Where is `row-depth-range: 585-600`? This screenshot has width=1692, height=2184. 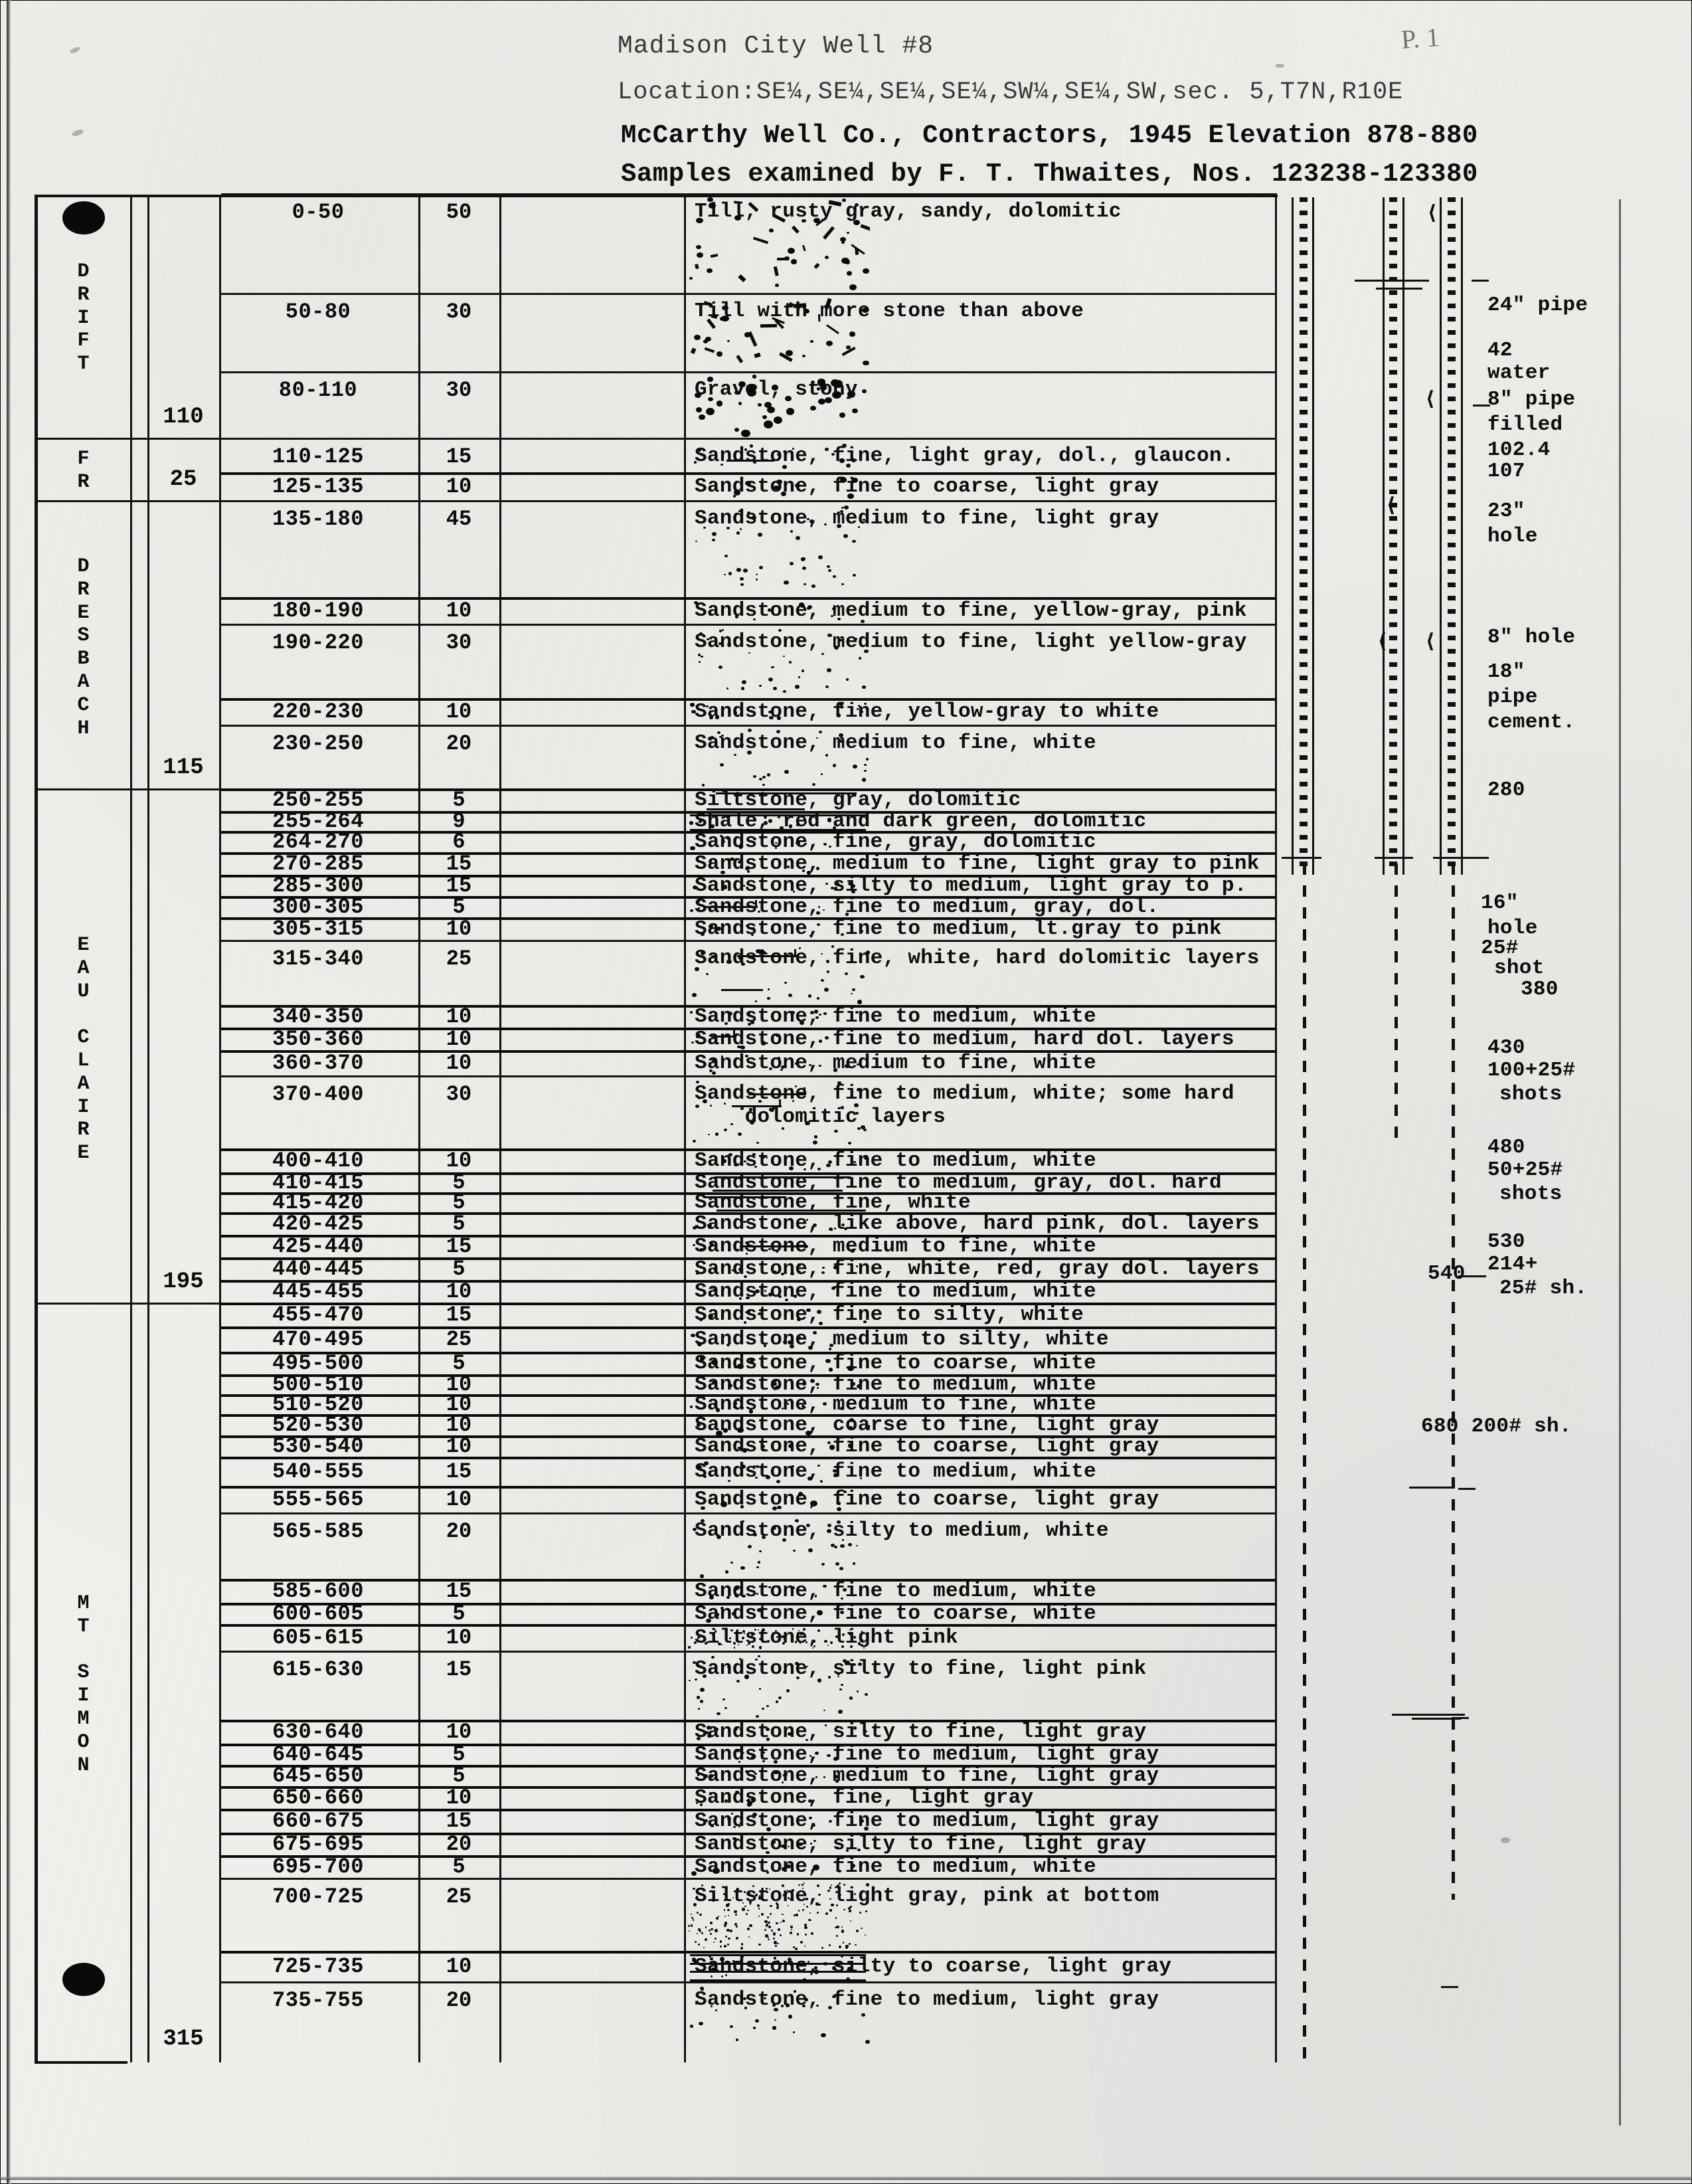 row-depth-range: 585-600 is located at coordinates (318, 1591).